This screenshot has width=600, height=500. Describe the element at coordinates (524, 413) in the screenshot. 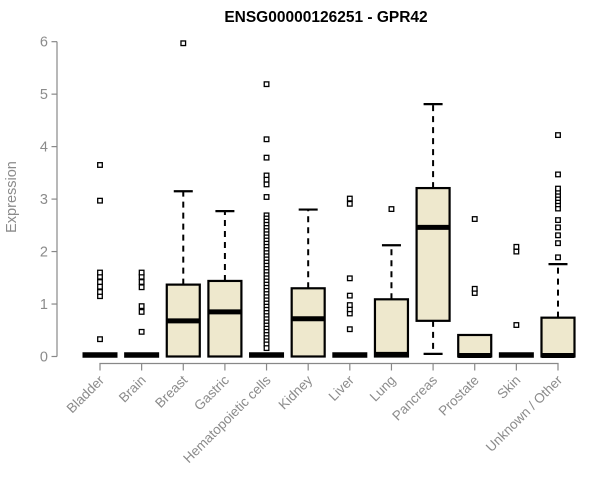

I see `x-tick-label: Unknown / Other` at that location.